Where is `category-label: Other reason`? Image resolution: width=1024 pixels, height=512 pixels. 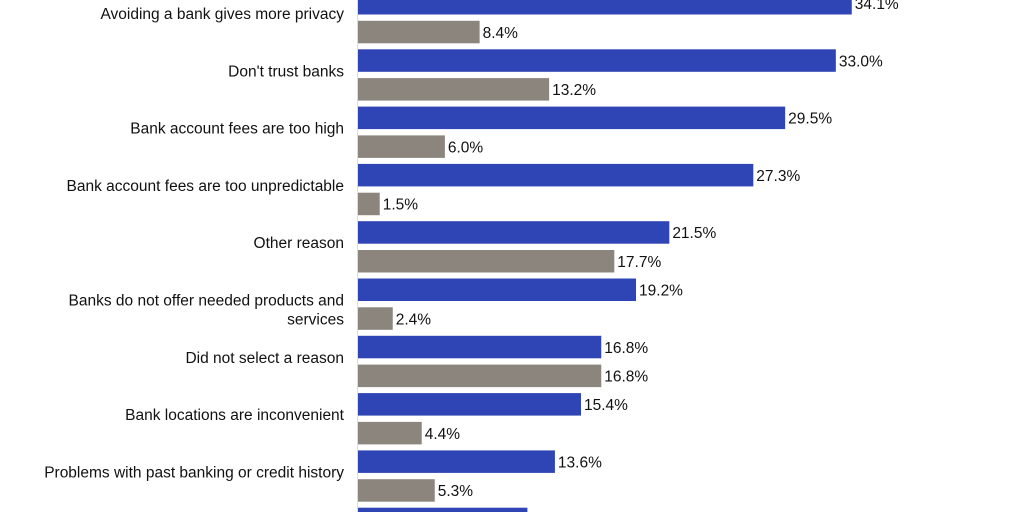
category-label: Other reason is located at coordinates (299, 243).